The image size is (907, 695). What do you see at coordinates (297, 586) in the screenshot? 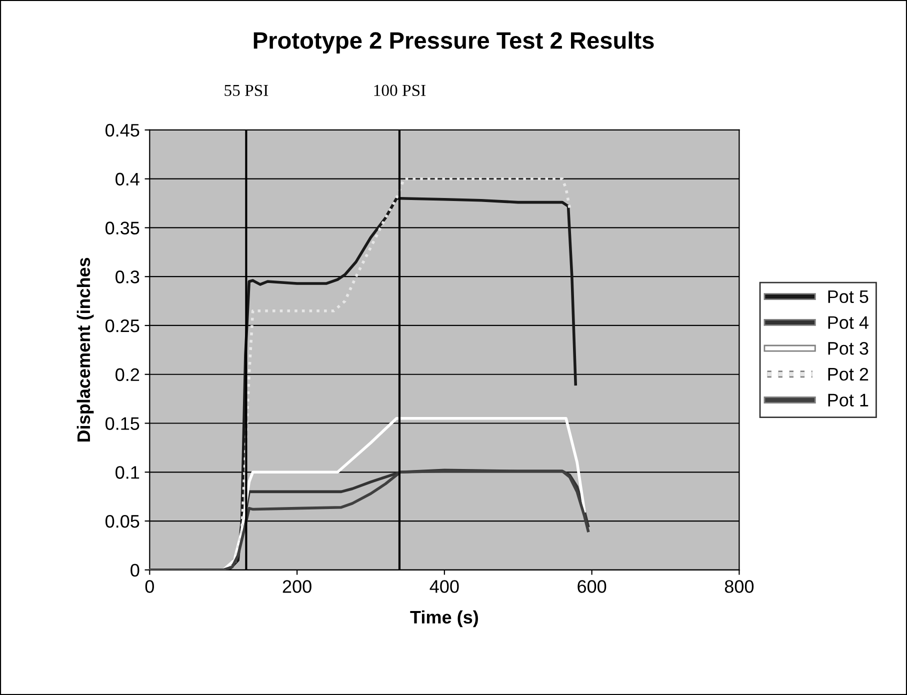
I see `x-tick-label: 200` at bounding box center [297, 586].